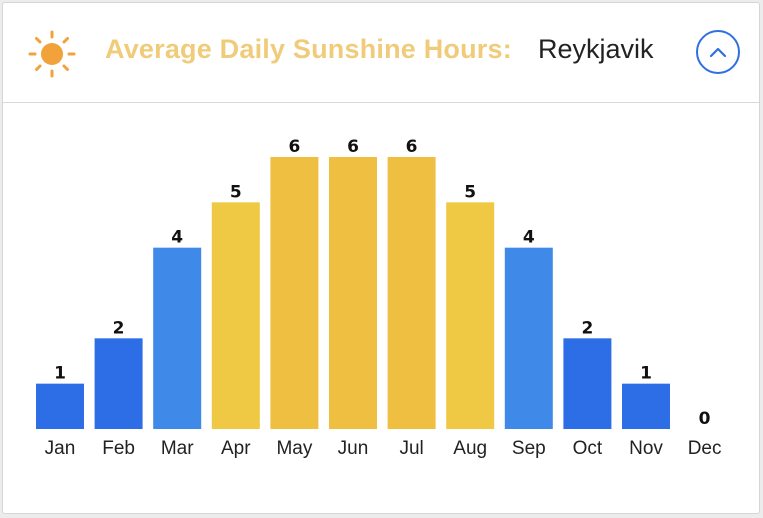 This screenshot has height=518, width=763. I want to click on bar-sep, so click(528, 338).